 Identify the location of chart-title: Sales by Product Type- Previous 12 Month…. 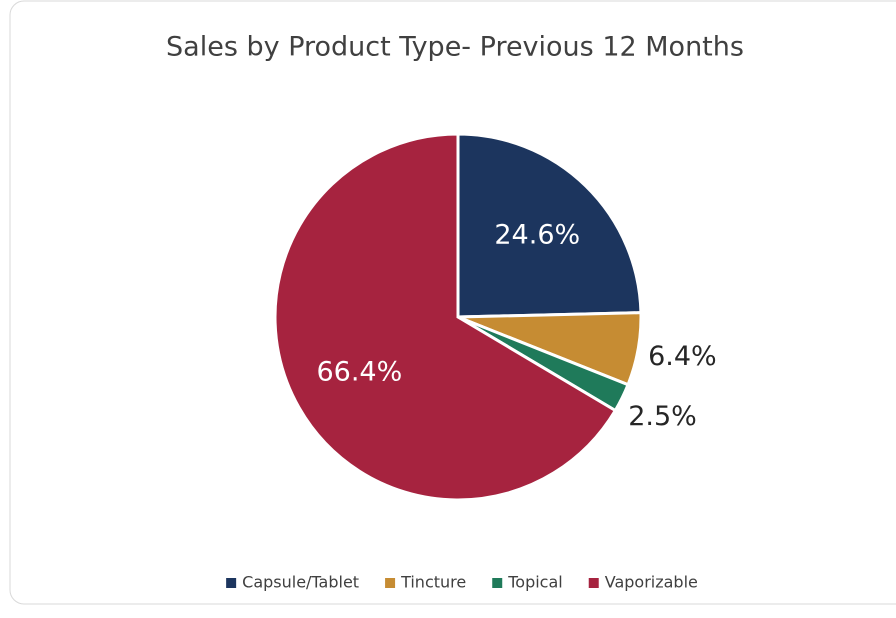
(455, 47).